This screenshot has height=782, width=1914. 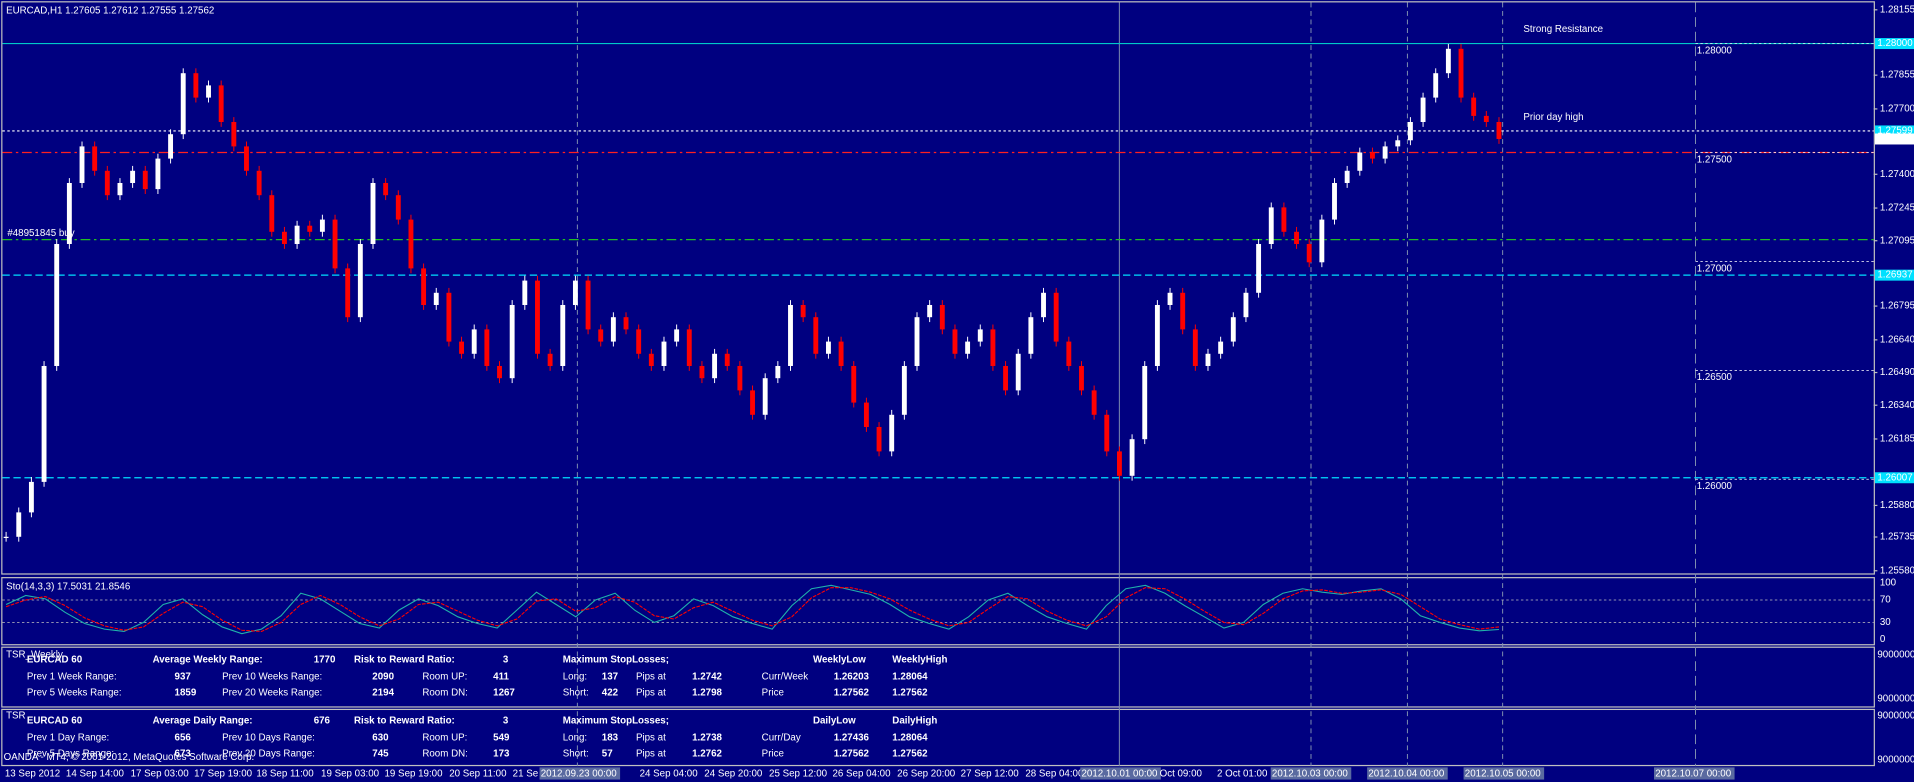 What do you see at coordinates (32, 774) in the screenshot?
I see `x-tick-label: 13 Sep 2012` at bounding box center [32, 774].